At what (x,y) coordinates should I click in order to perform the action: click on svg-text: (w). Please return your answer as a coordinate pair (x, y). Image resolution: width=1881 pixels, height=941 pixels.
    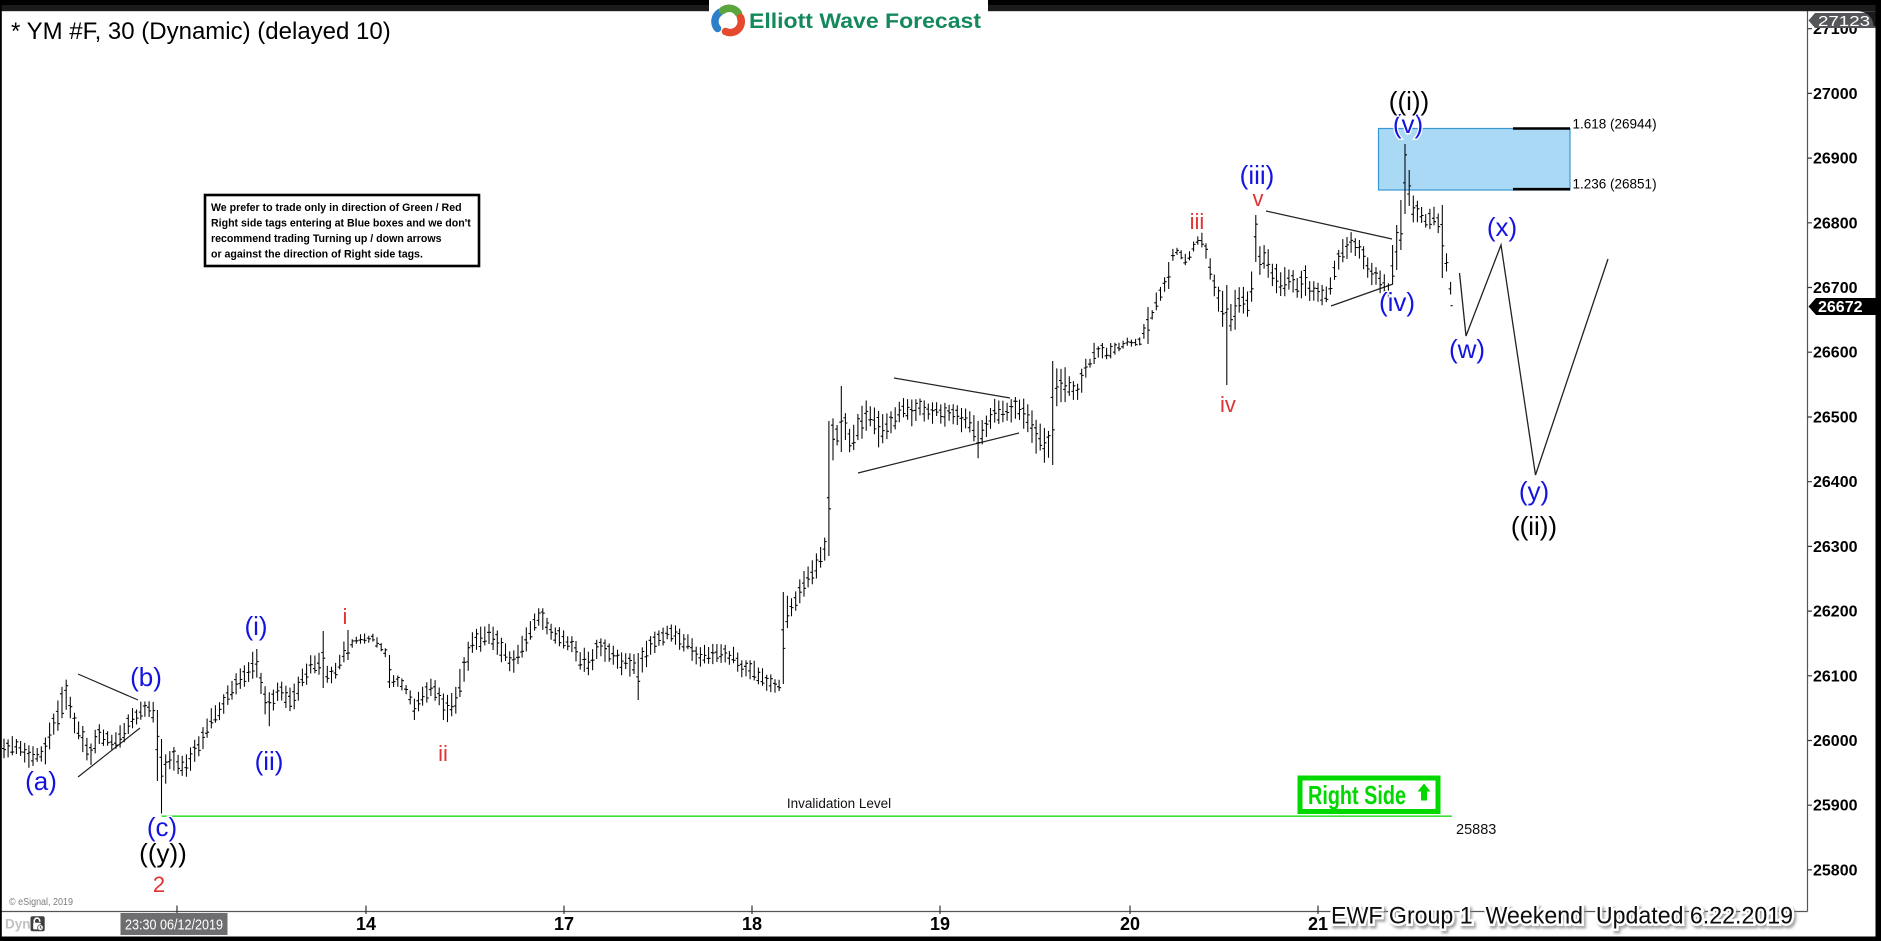
    Looking at the image, I should click on (1467, 349).